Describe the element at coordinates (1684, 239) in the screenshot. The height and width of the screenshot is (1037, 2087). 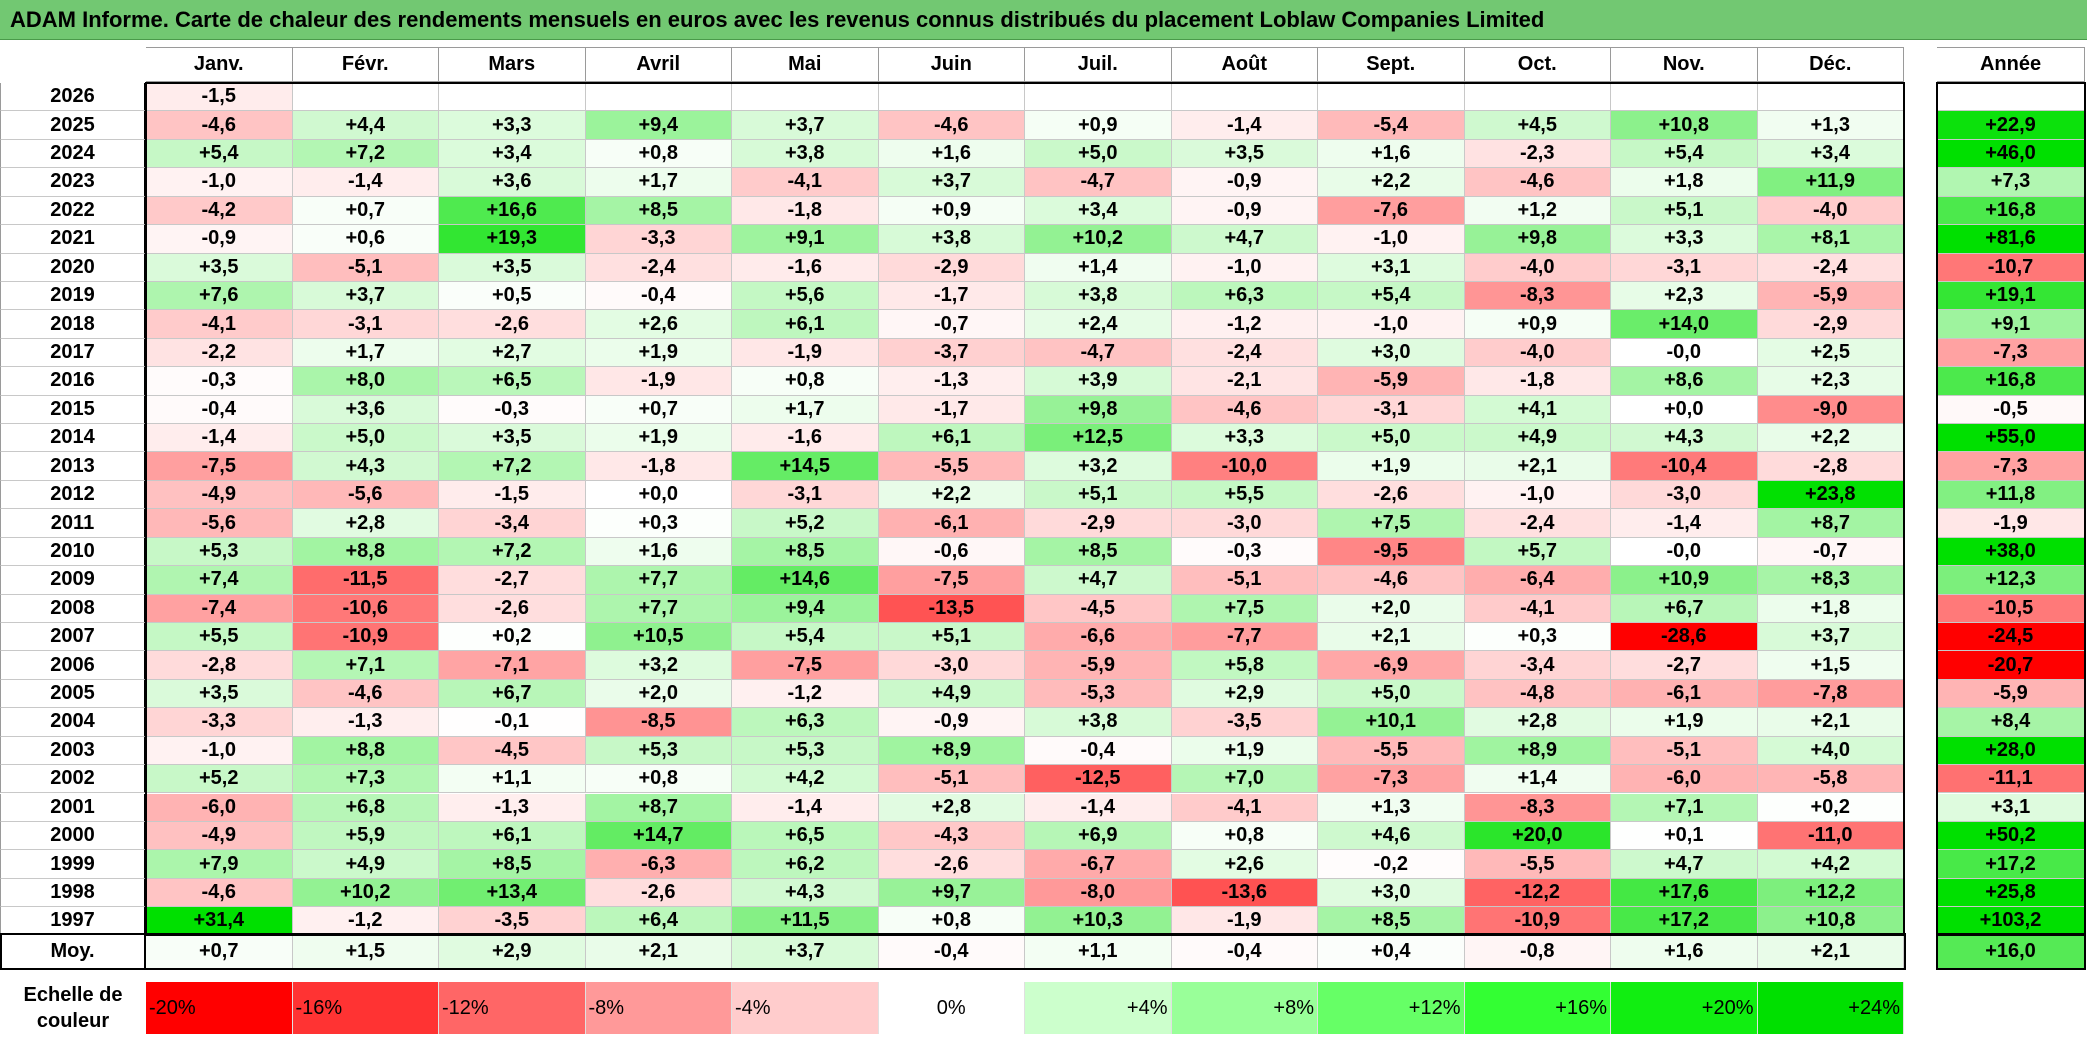
I see `heatmap-cell: +3,3` at that location.